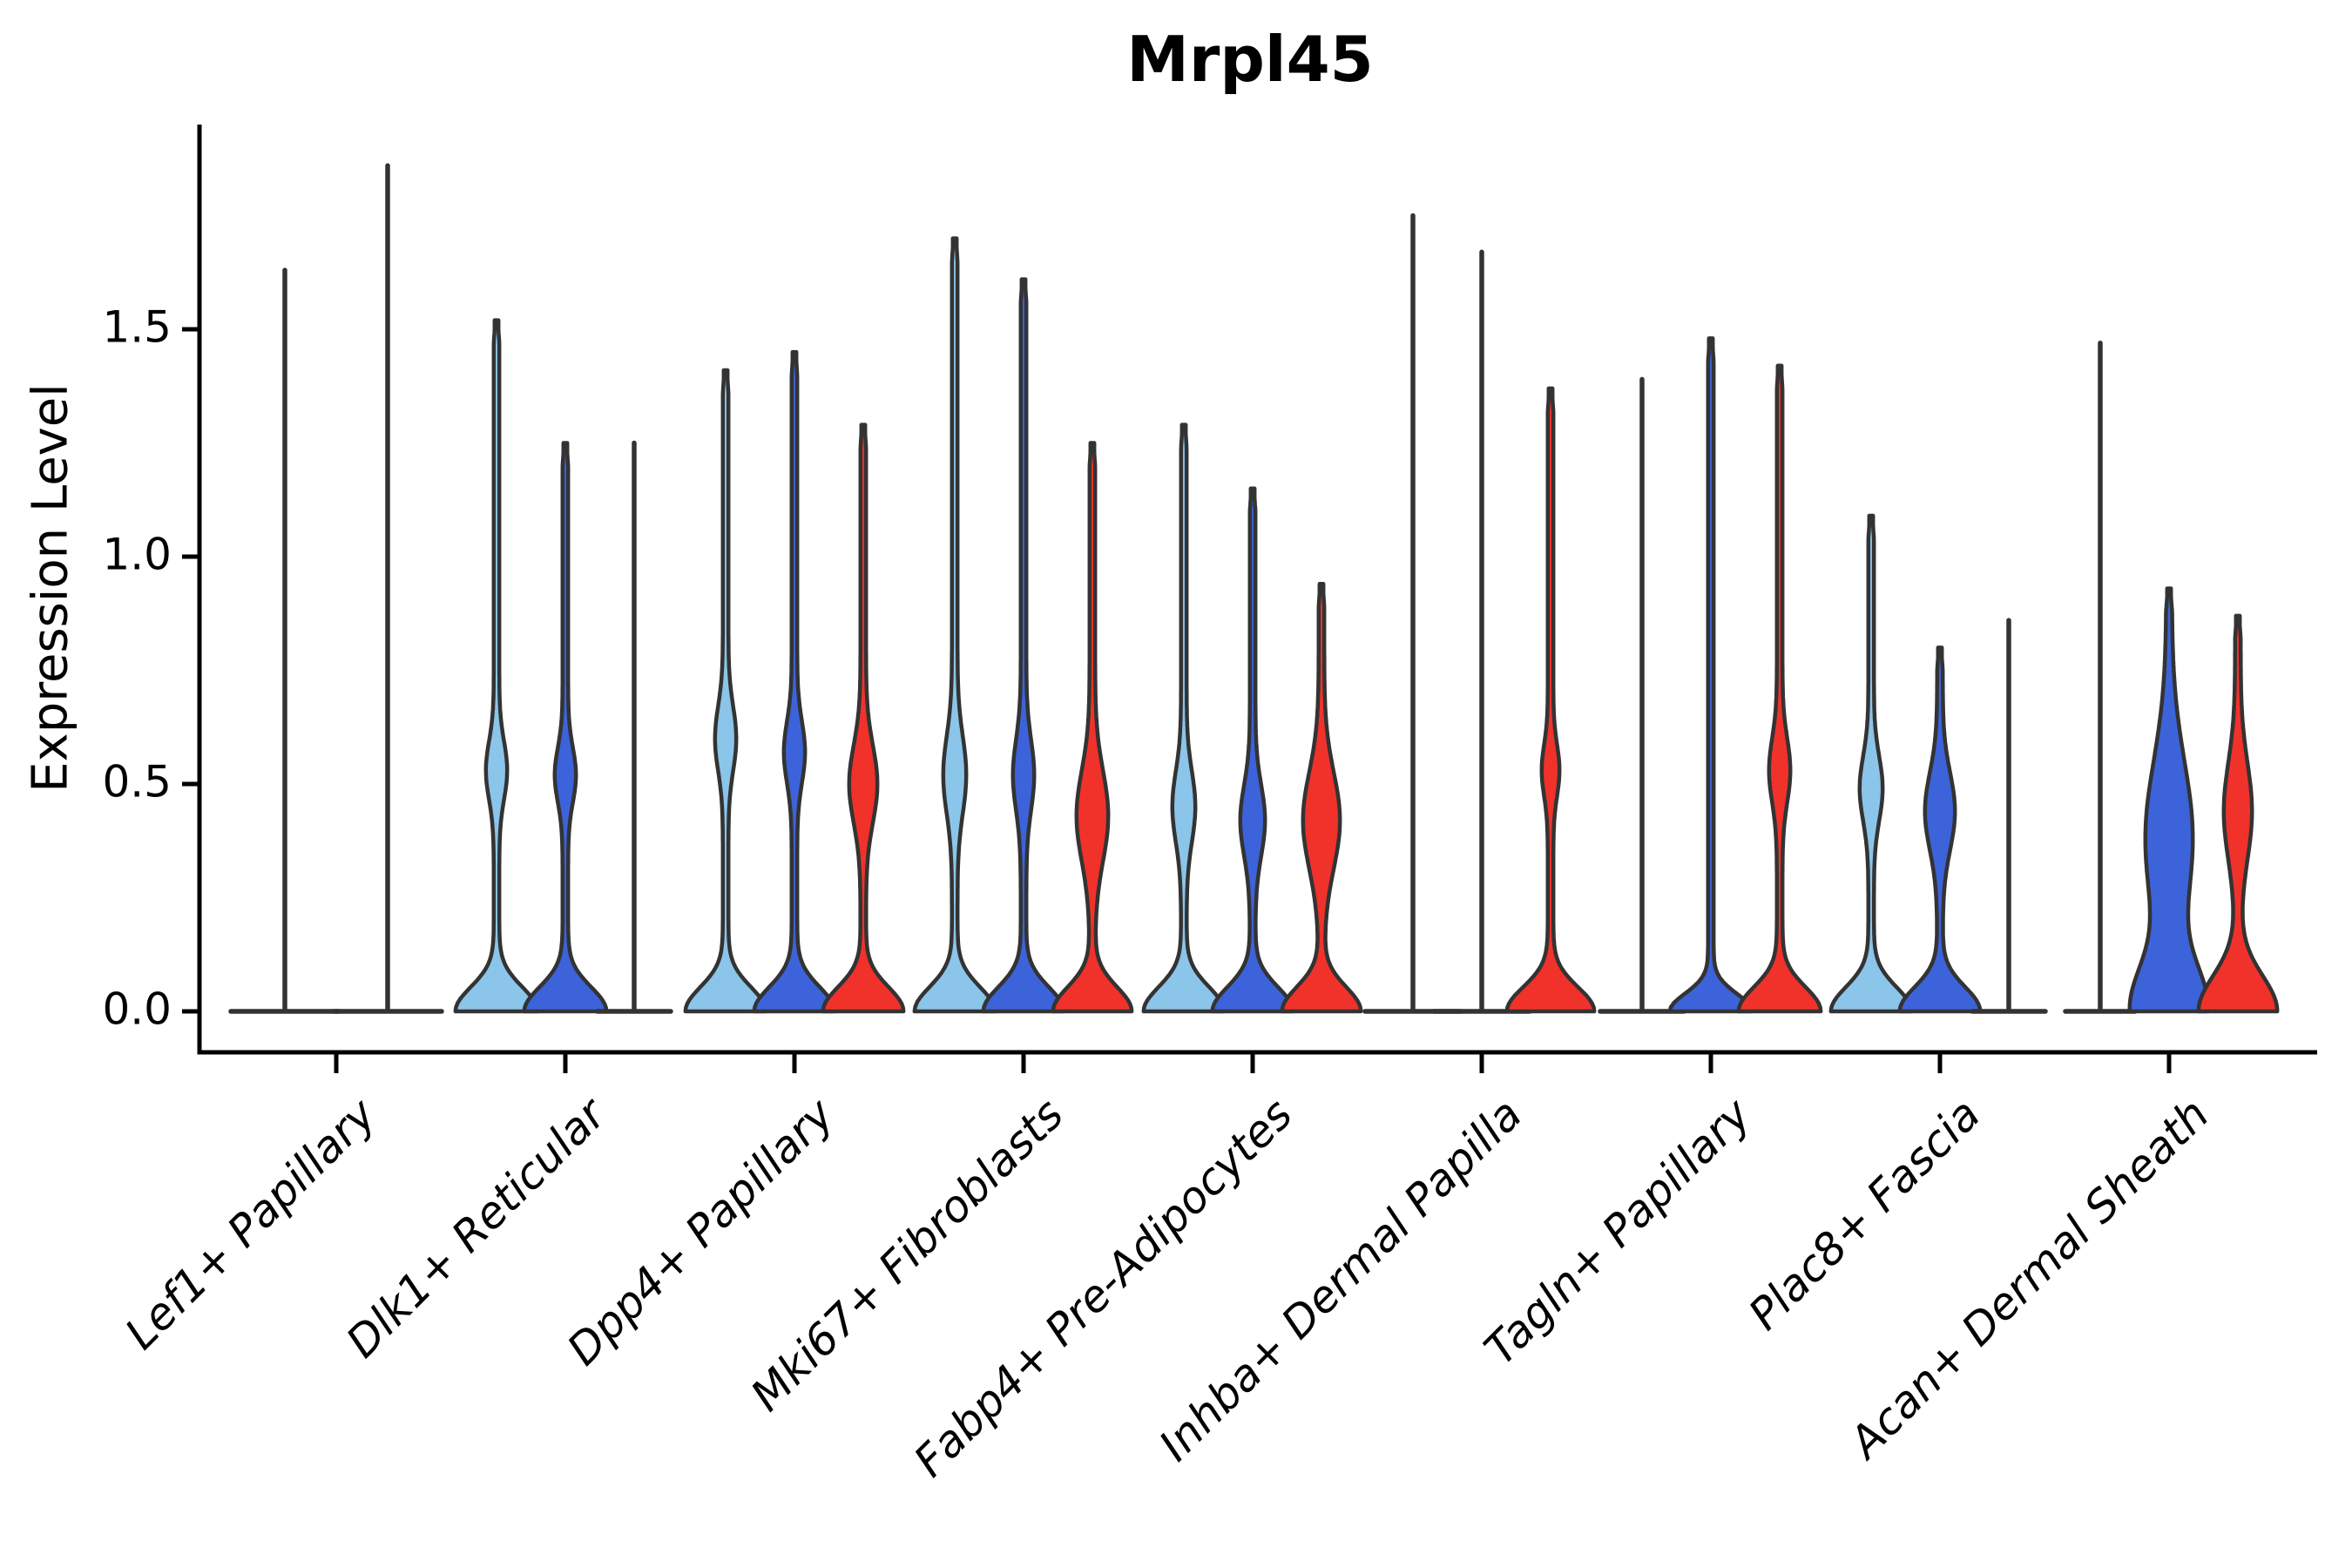 The image size is (2352, 1568). Describe the element at coordinates (634, 727) in the screenshot. I see `violin-1-red` at that location.